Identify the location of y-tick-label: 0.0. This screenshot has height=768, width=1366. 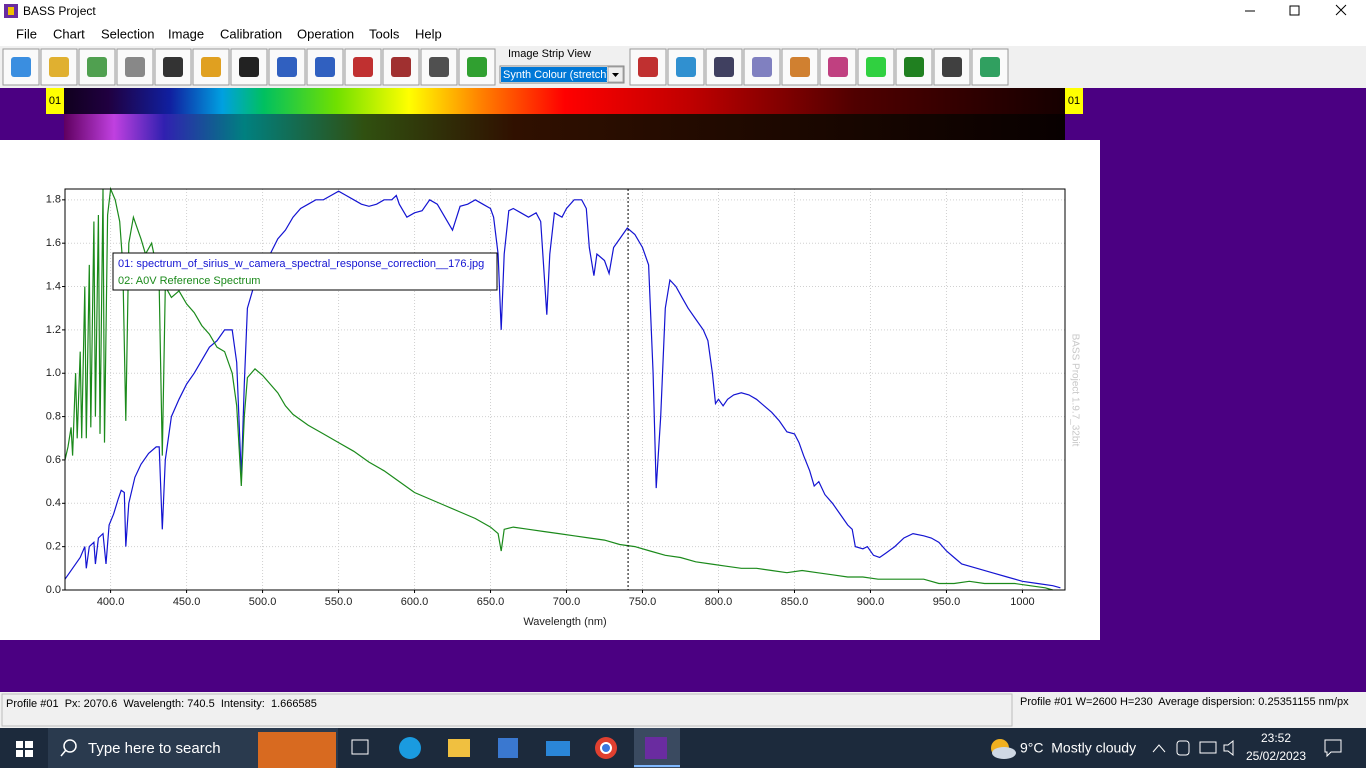
(53, 590).